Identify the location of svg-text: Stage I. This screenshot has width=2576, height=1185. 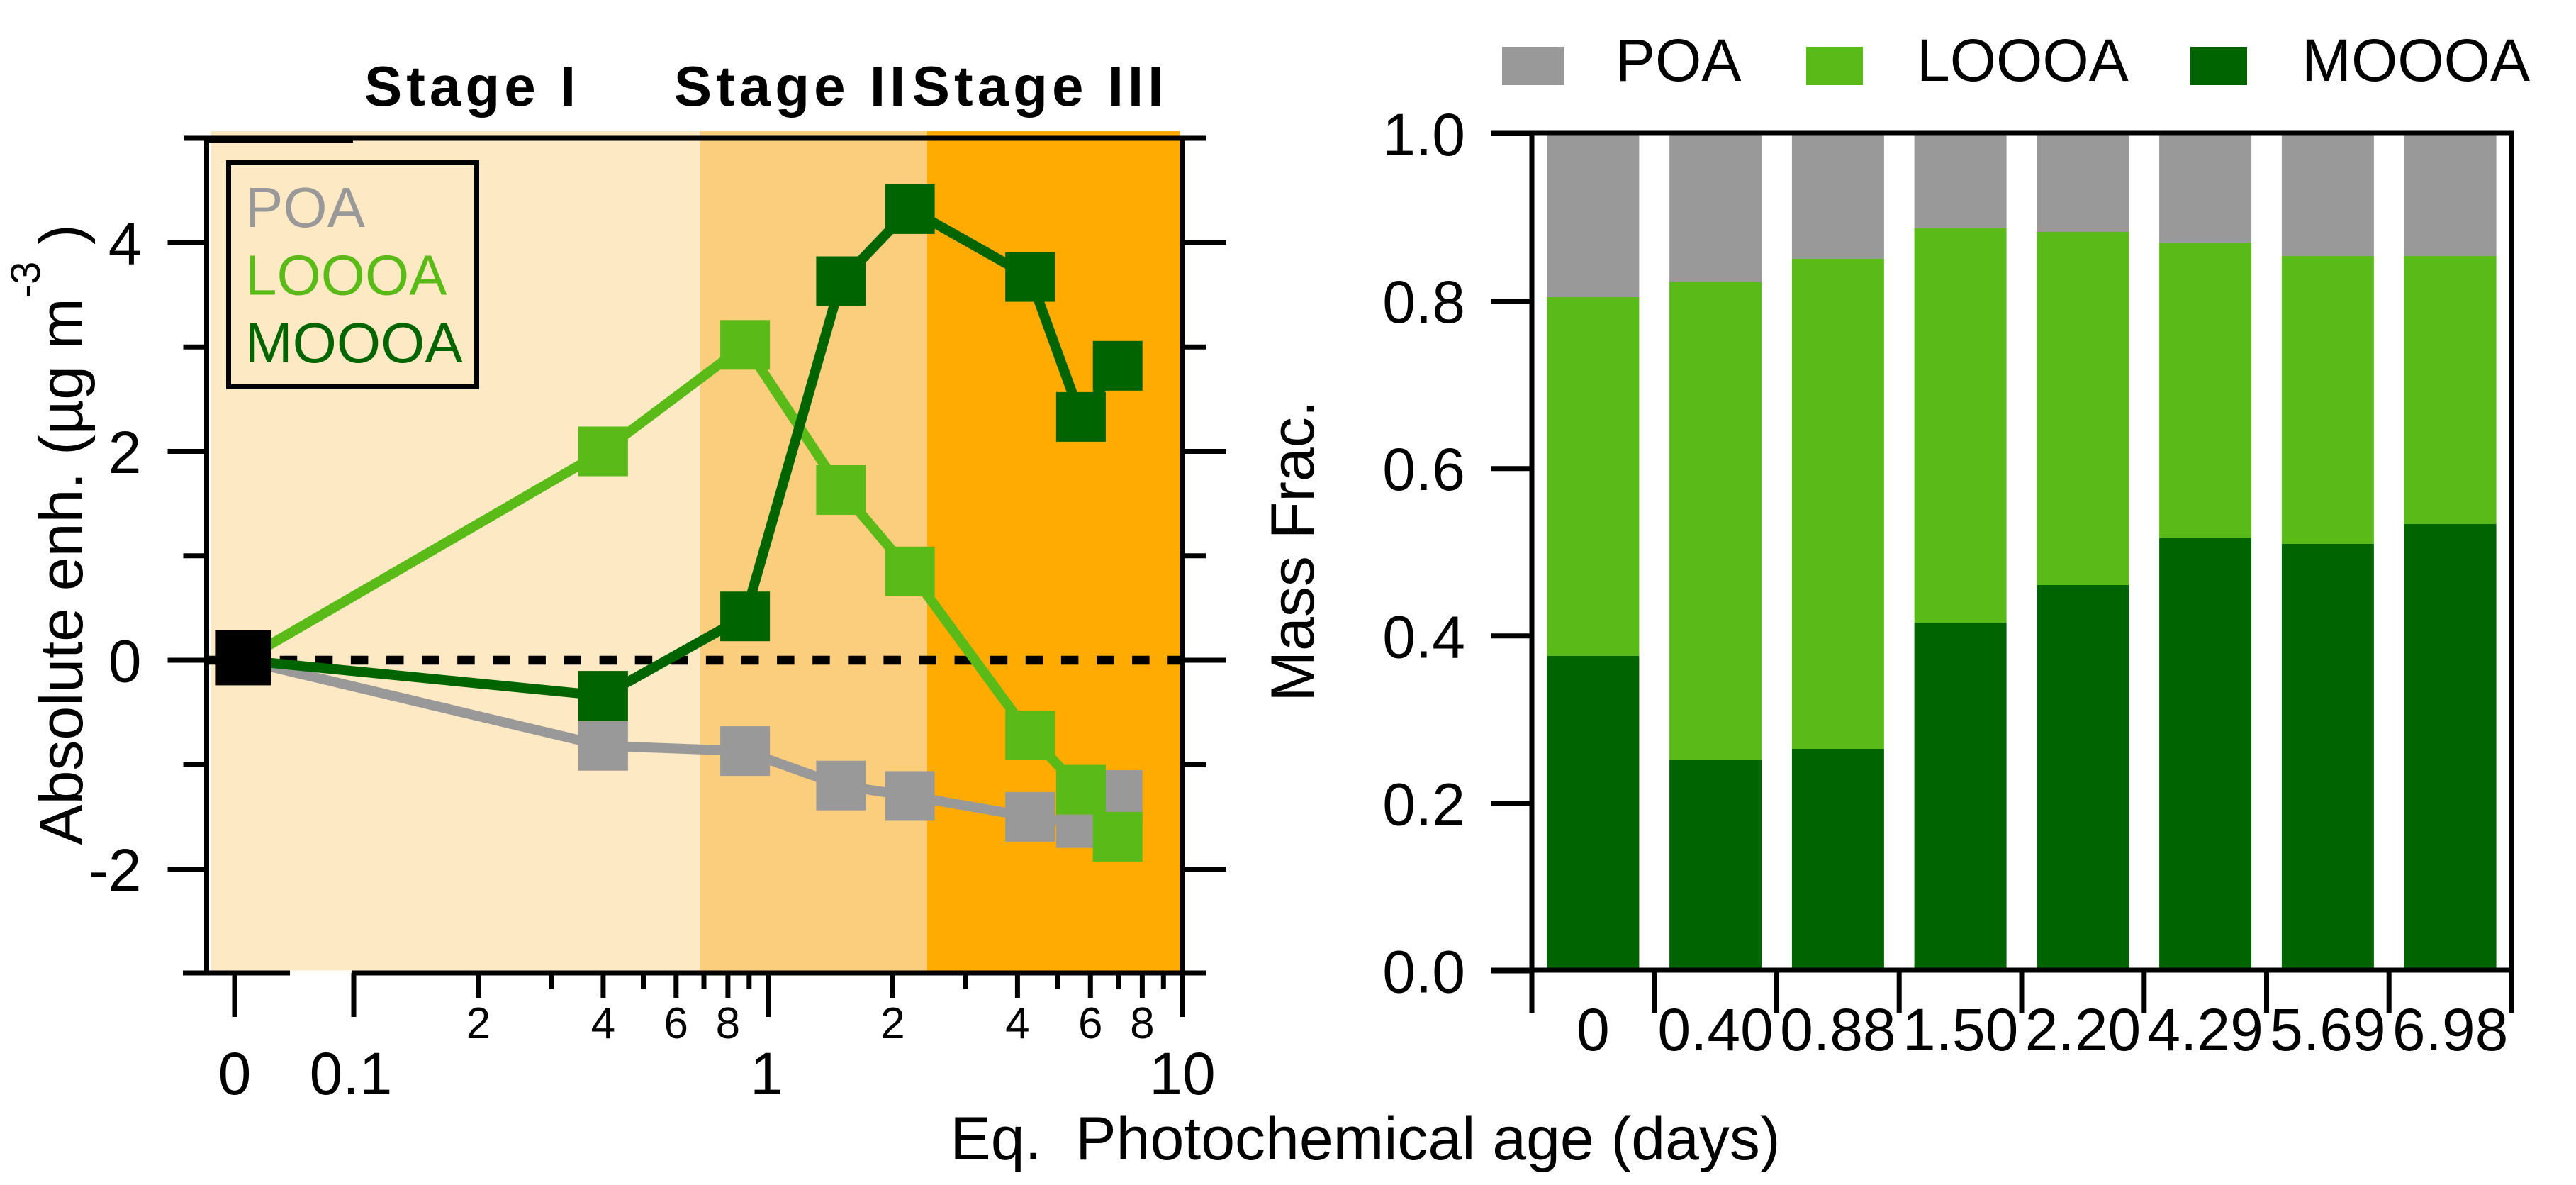
(472, 86).